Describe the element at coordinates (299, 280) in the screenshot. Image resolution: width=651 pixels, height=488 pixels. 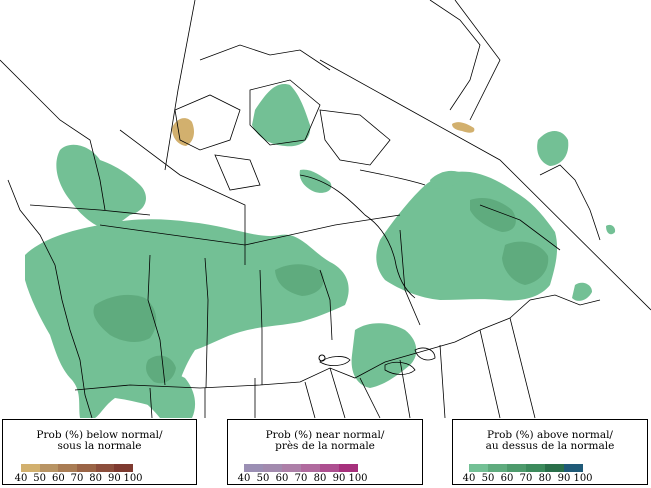
I see `core-prairies` at that location.